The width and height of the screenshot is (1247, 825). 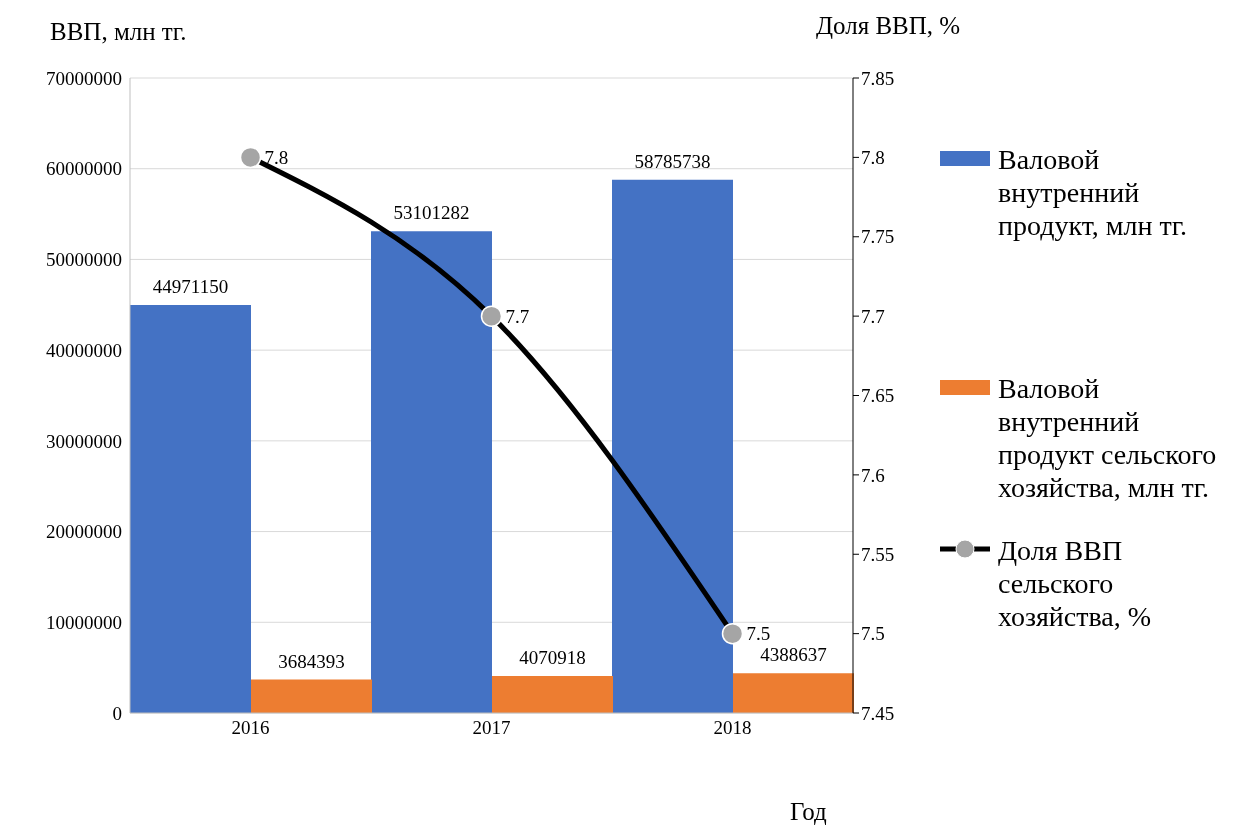 What do you see at coordinates (873, 158) in the screenshot?
I see `y2-tick-label: 7.8` at bounding box center [873, 158].